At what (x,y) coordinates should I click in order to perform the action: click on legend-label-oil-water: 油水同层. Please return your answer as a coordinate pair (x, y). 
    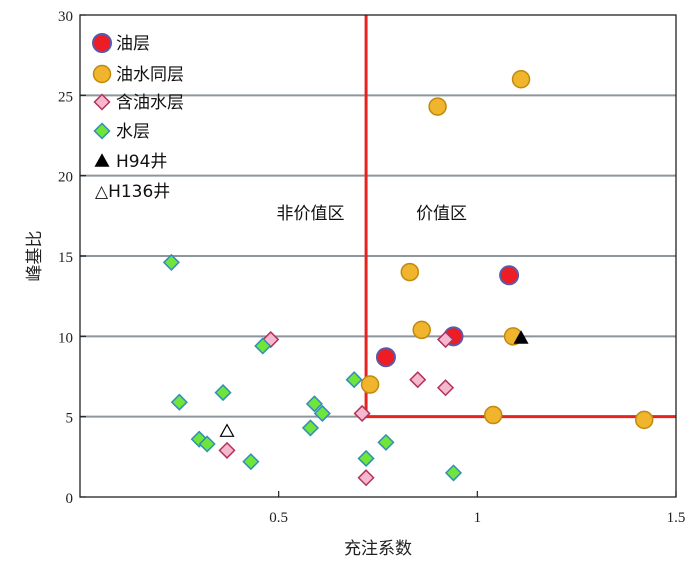
    Looking at the image, I should click on (150, 75).